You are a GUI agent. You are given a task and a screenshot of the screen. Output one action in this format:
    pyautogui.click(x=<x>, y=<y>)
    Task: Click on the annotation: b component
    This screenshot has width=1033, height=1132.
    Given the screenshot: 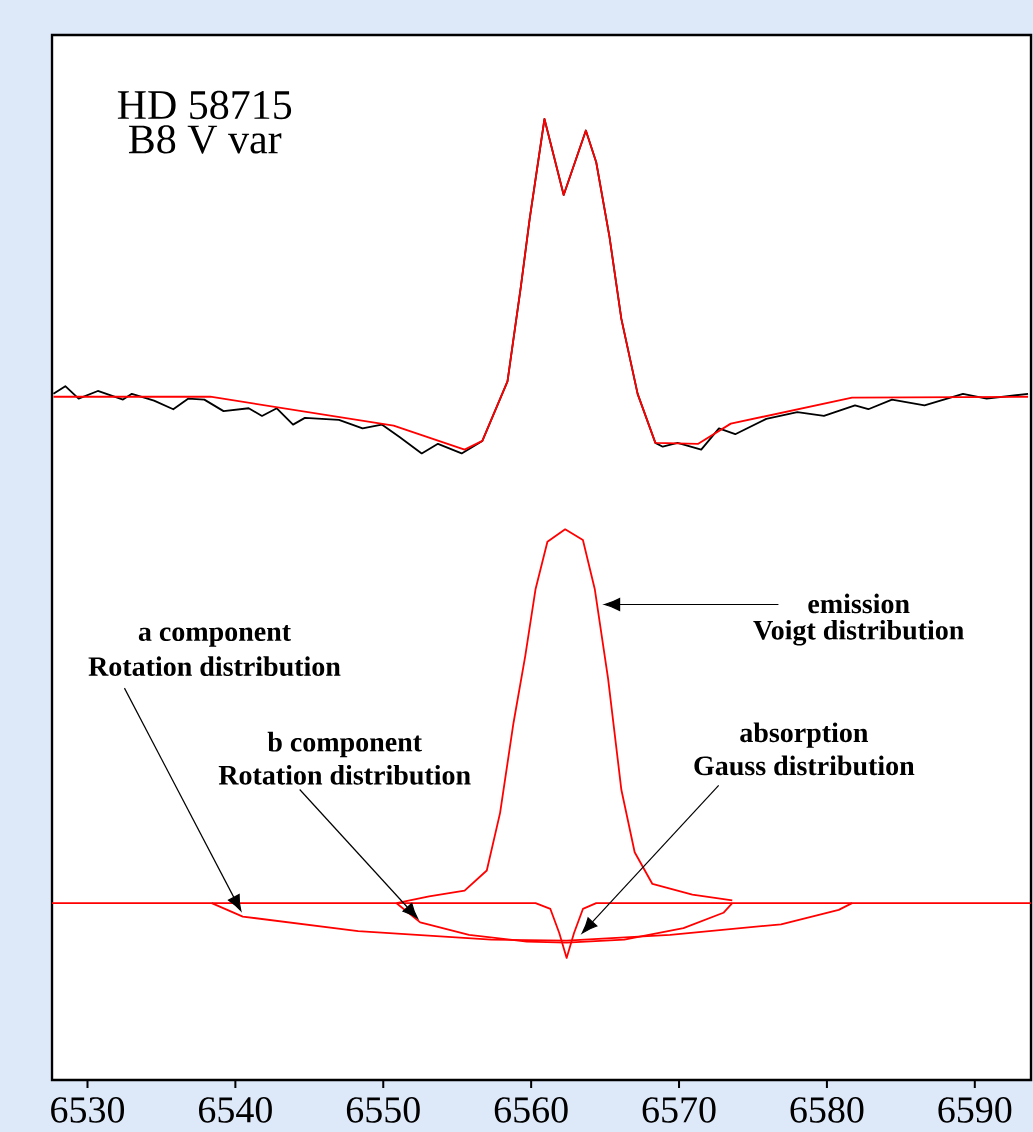 What is the action you would take?
    pyautogui.click(x=344, y=744)
    